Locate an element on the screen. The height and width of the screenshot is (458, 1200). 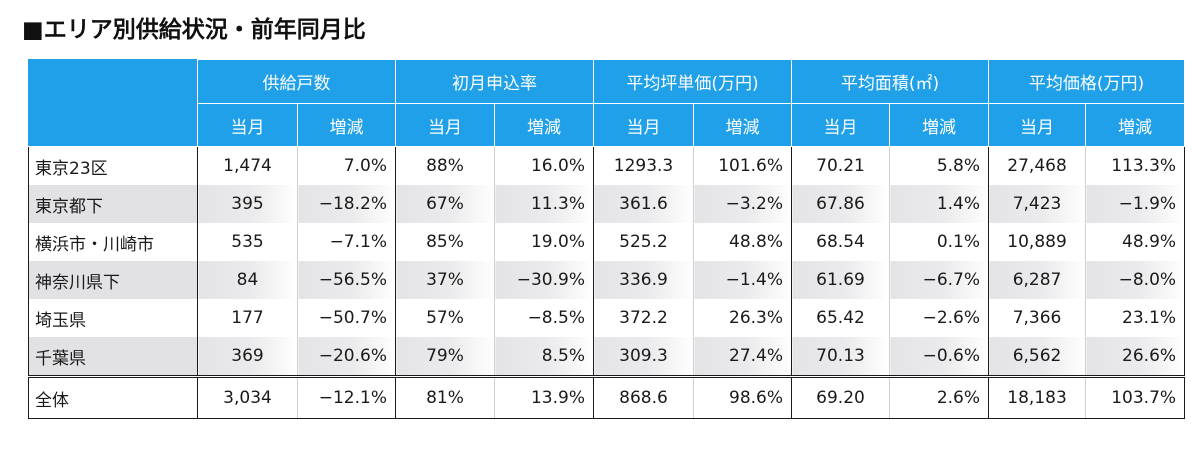
cell-value: 26.3% is located at coordinates (743, 318).